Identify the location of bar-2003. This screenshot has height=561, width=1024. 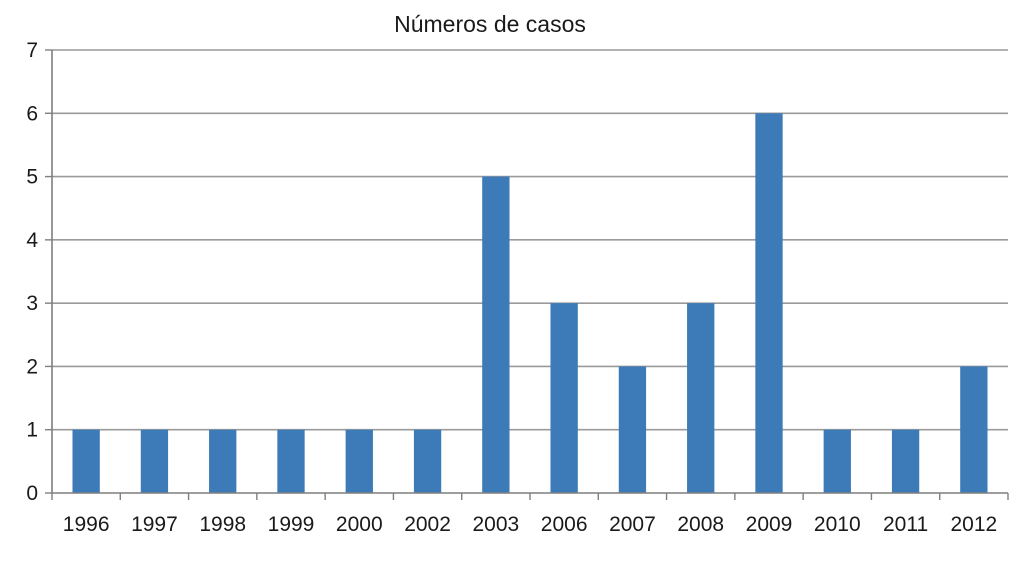
(496, 335).